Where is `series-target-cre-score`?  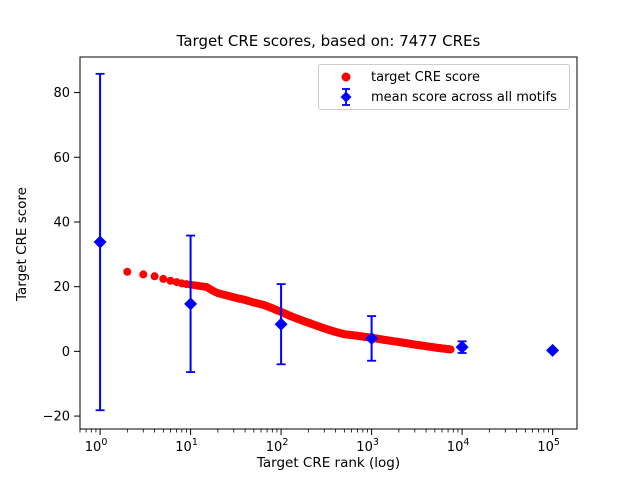
series-target-cre-score is located at coordinates (275, 295).